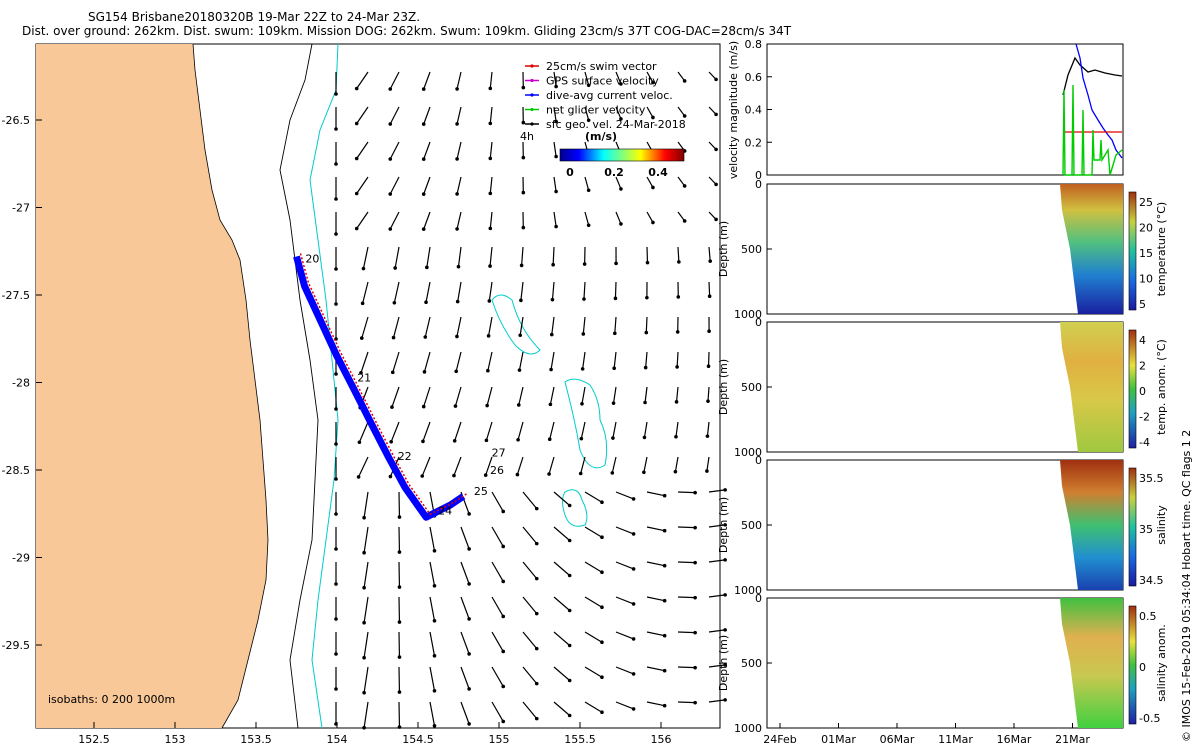  Describe the element at coordinates (1092, 76) in the screenshot. I see `velocity-black-series` at that location.